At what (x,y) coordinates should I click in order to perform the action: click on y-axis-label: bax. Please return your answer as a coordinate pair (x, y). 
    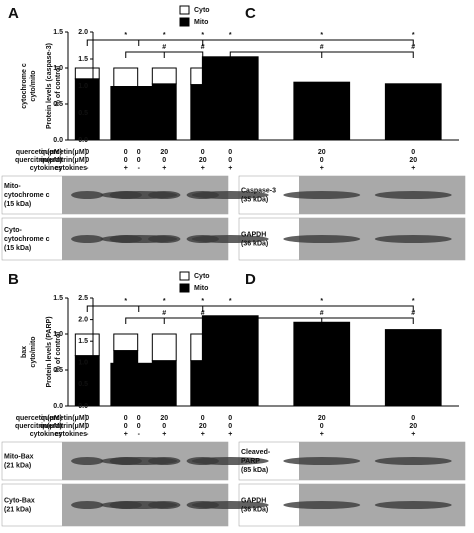
    Looking at the image, I should click on (24, 352).